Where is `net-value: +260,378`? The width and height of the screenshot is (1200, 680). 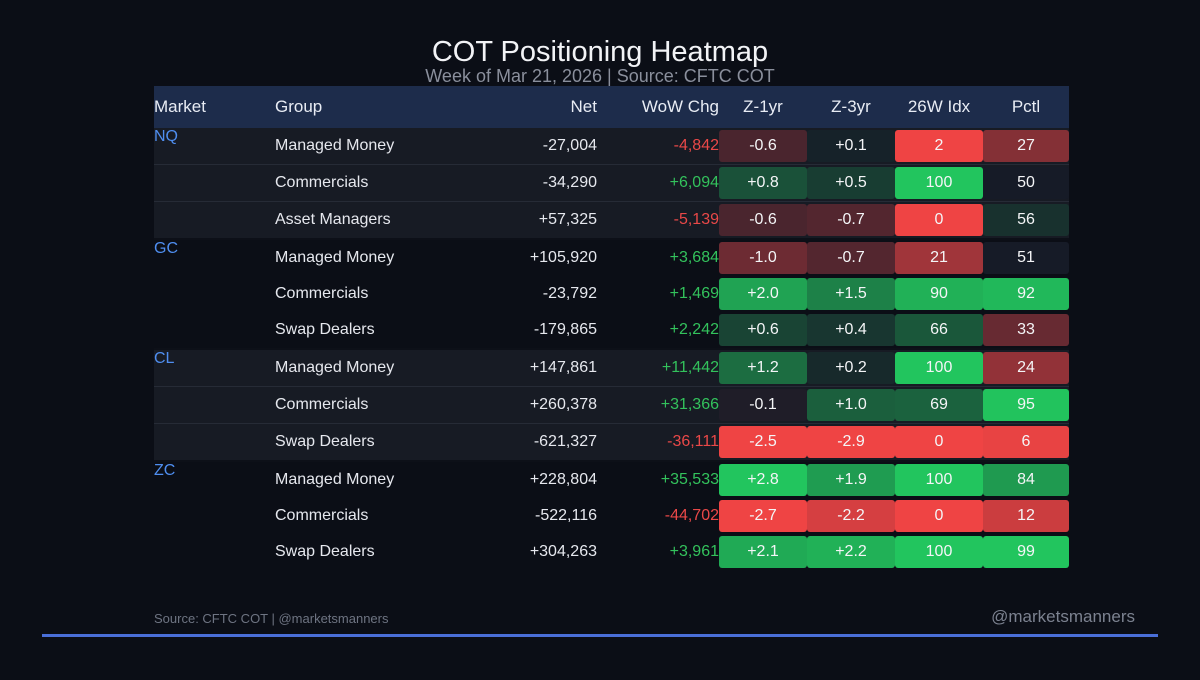 net-value: +260,378 is located at coordinates (537, 405).